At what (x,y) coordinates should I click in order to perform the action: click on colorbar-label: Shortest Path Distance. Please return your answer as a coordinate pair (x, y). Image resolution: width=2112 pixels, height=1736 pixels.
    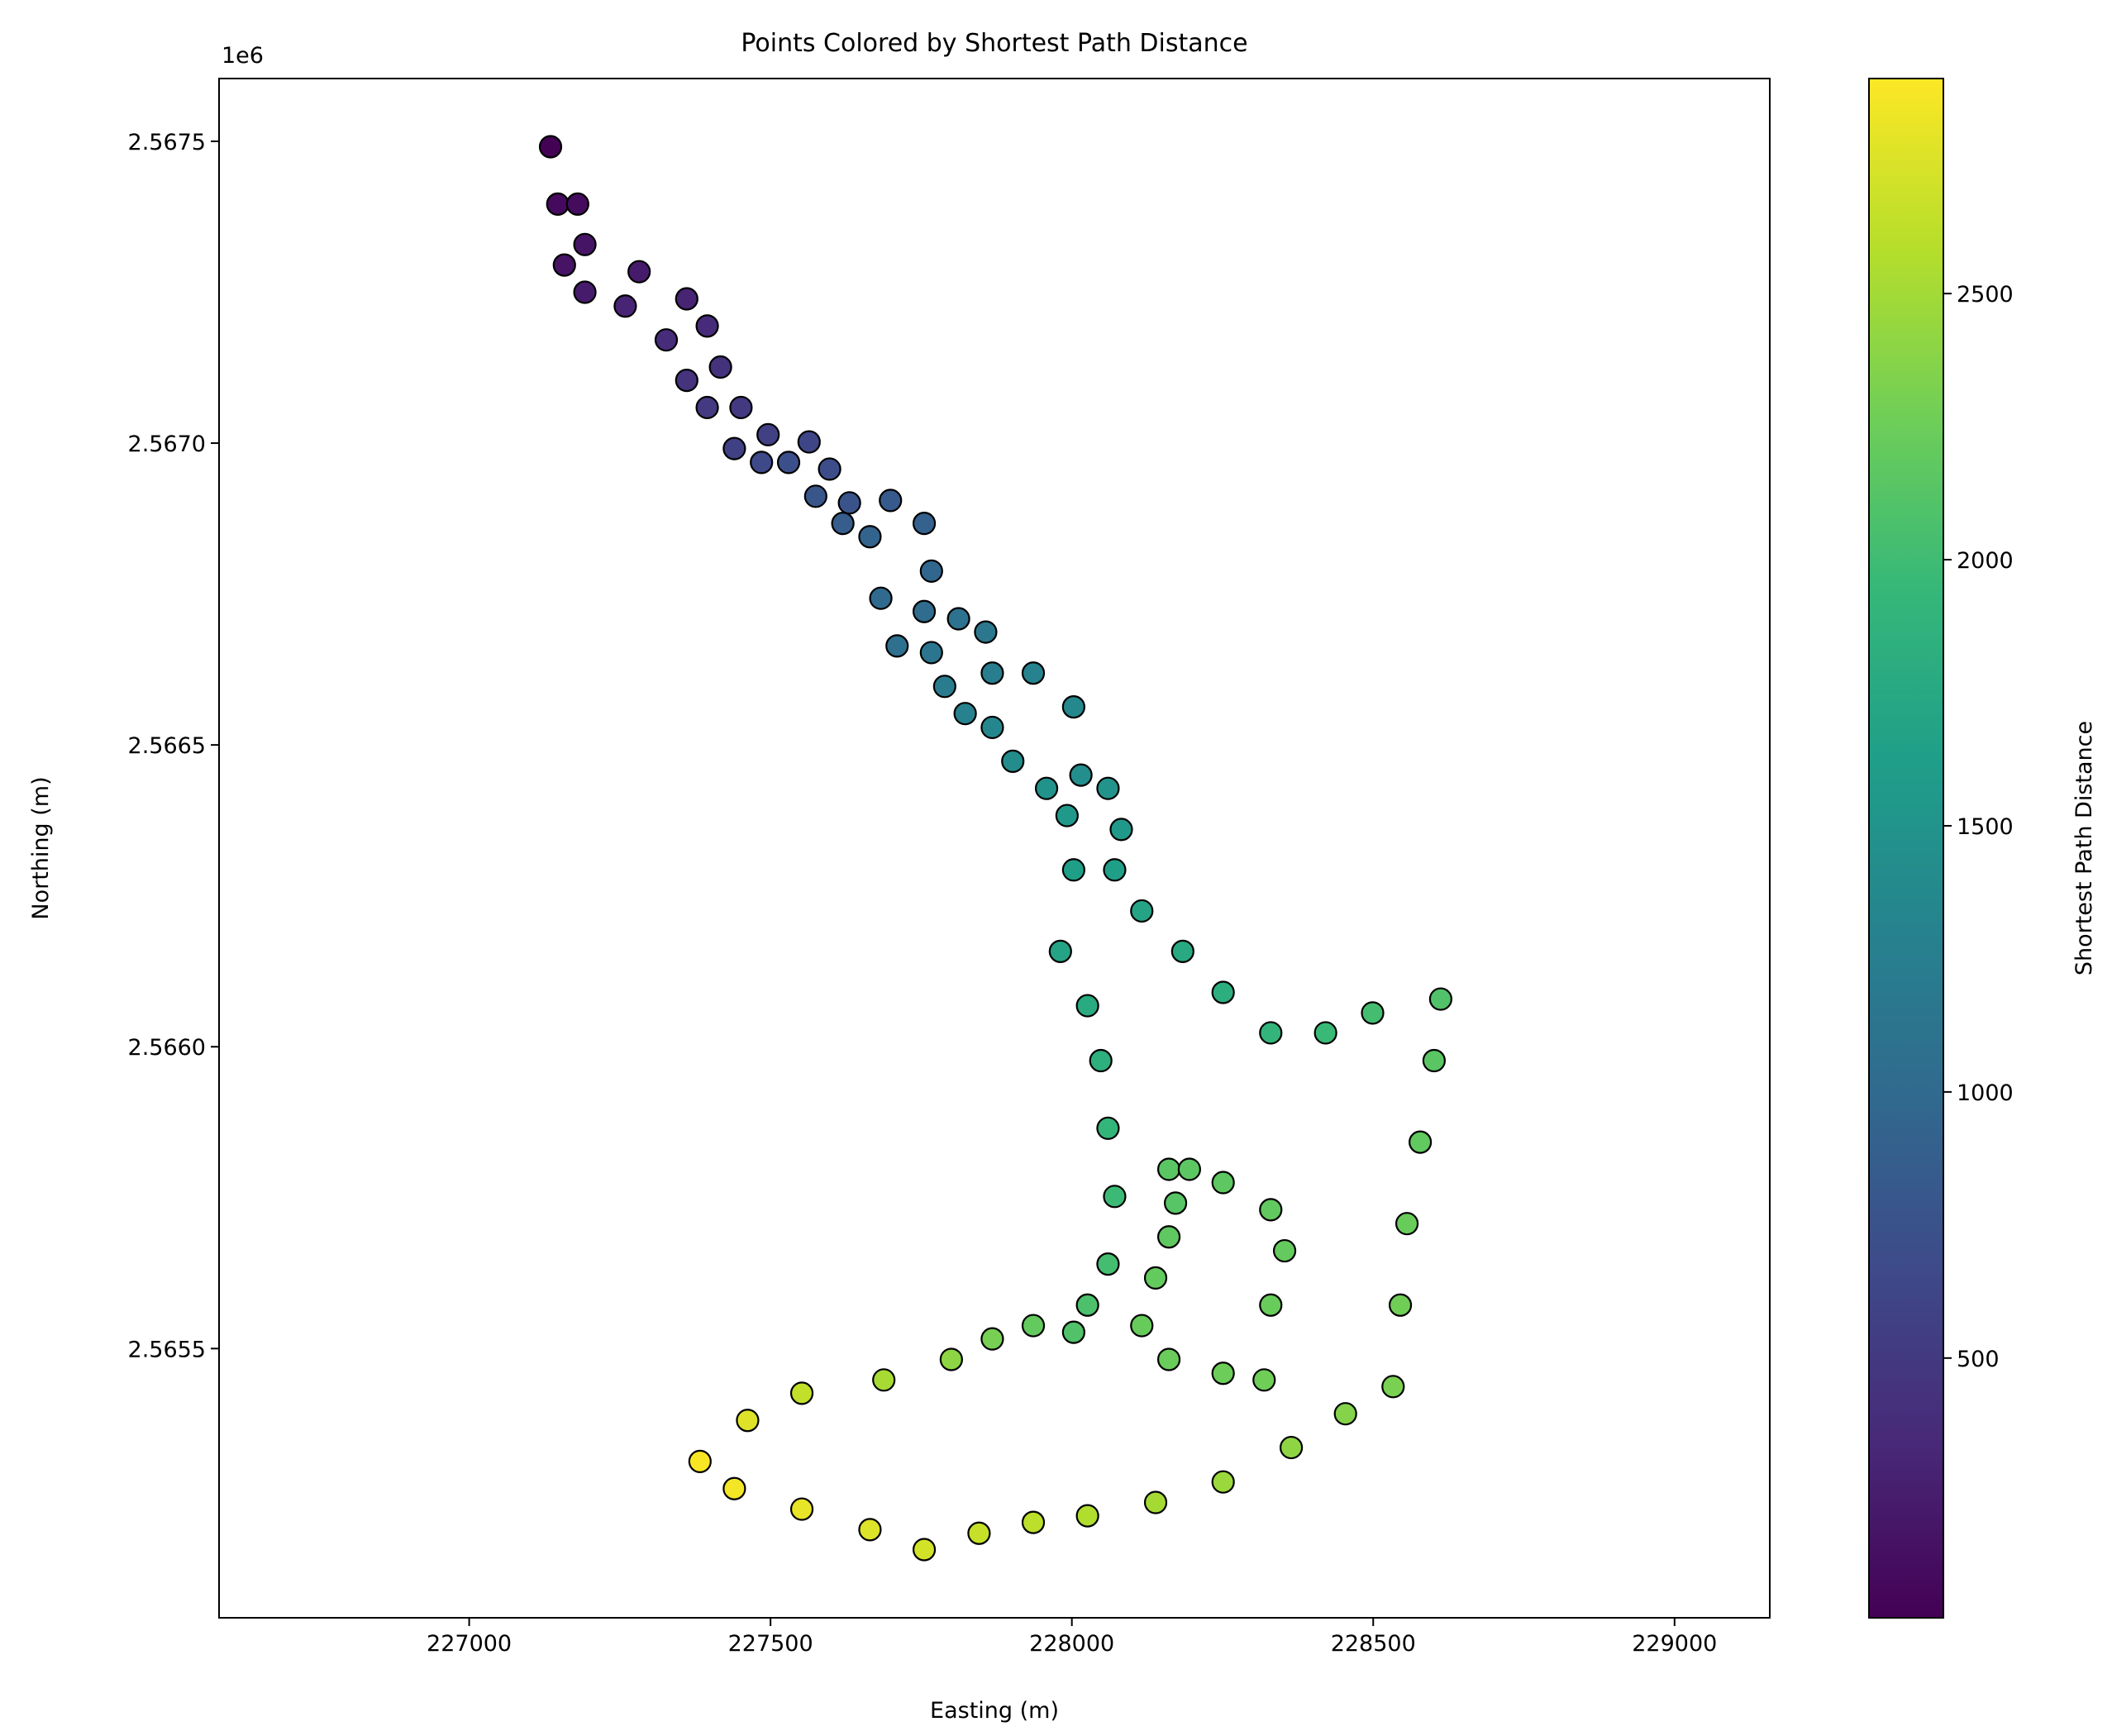
    Looking at the image, I should click on (2084, 848).